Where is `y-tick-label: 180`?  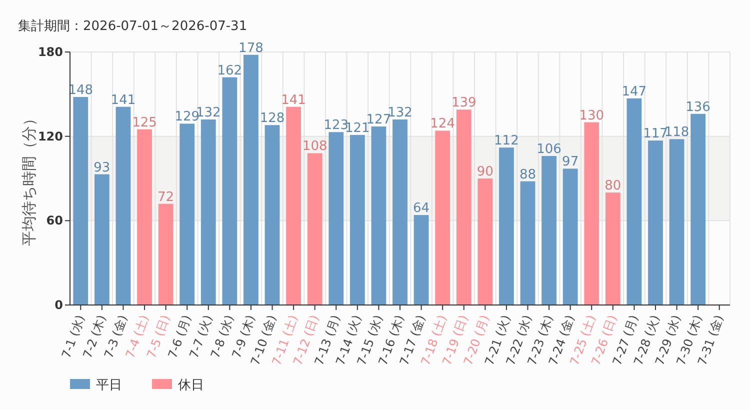 y-tick-label: 180 is located at coordinates (50, 52).